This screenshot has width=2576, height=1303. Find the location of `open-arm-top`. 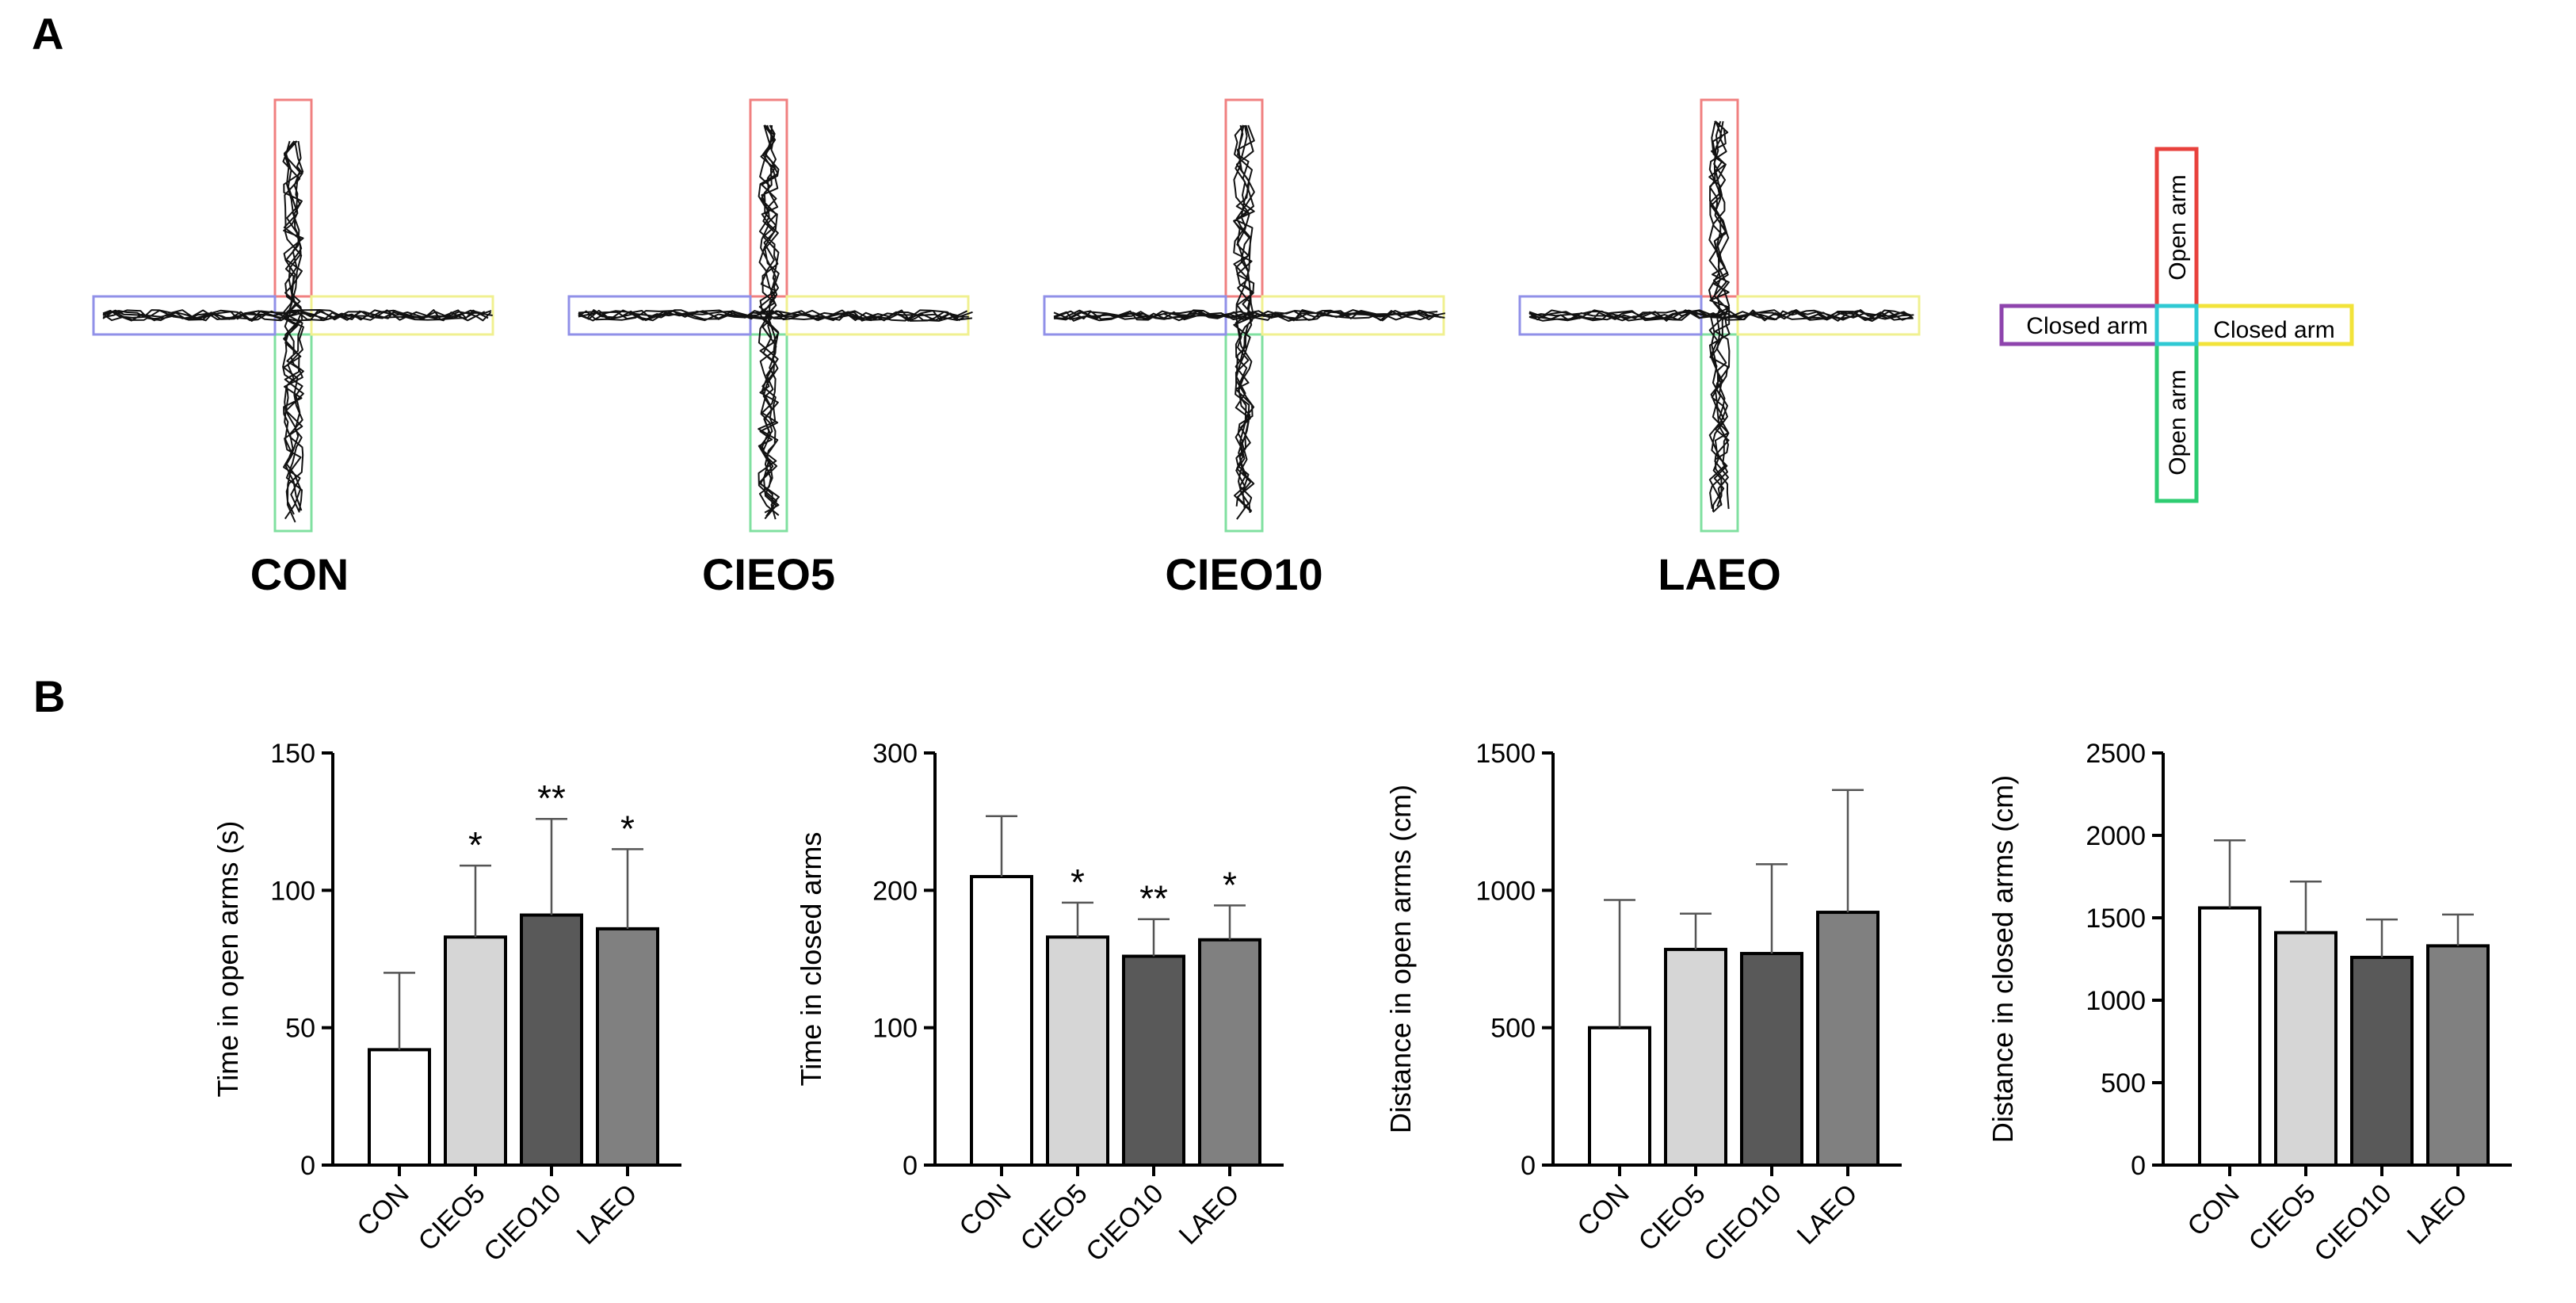

open-arm-top is located at coordinates (1244, 198).